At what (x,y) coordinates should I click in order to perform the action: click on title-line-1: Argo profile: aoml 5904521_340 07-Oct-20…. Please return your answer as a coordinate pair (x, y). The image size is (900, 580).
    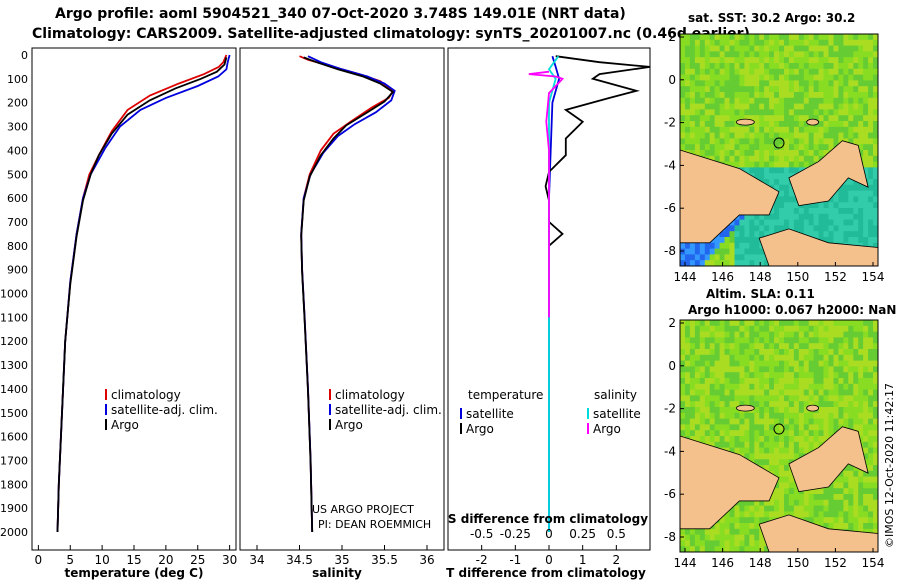
    Looking at the image, I should click on (340, 14).